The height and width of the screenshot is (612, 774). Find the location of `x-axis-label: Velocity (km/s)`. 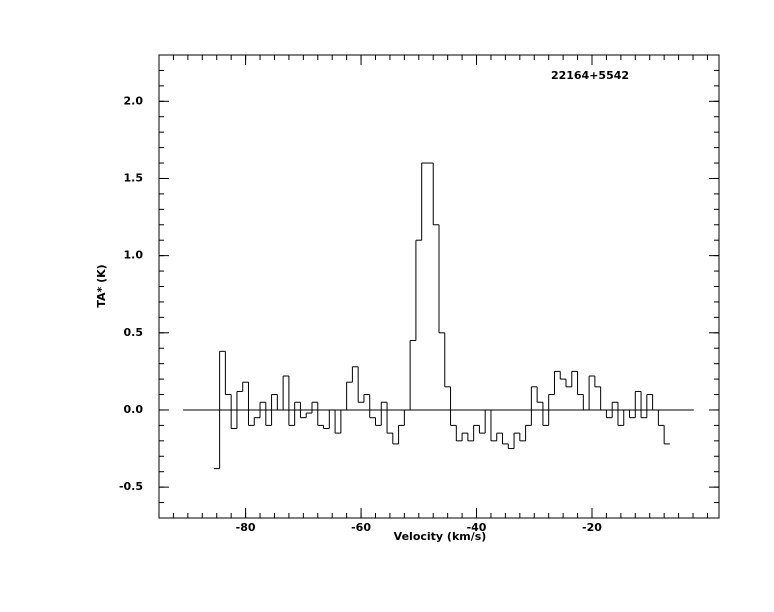

x-axis-label: Velocity (km/s) is located at coordinates (440, 536).